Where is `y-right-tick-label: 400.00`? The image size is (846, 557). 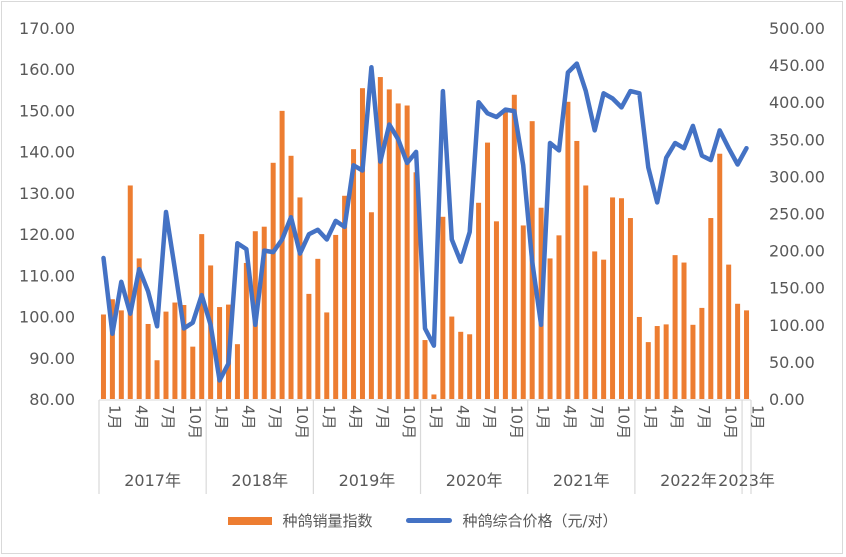
y-right-tick-label: 400.00 is located at coordinates (797, 102).